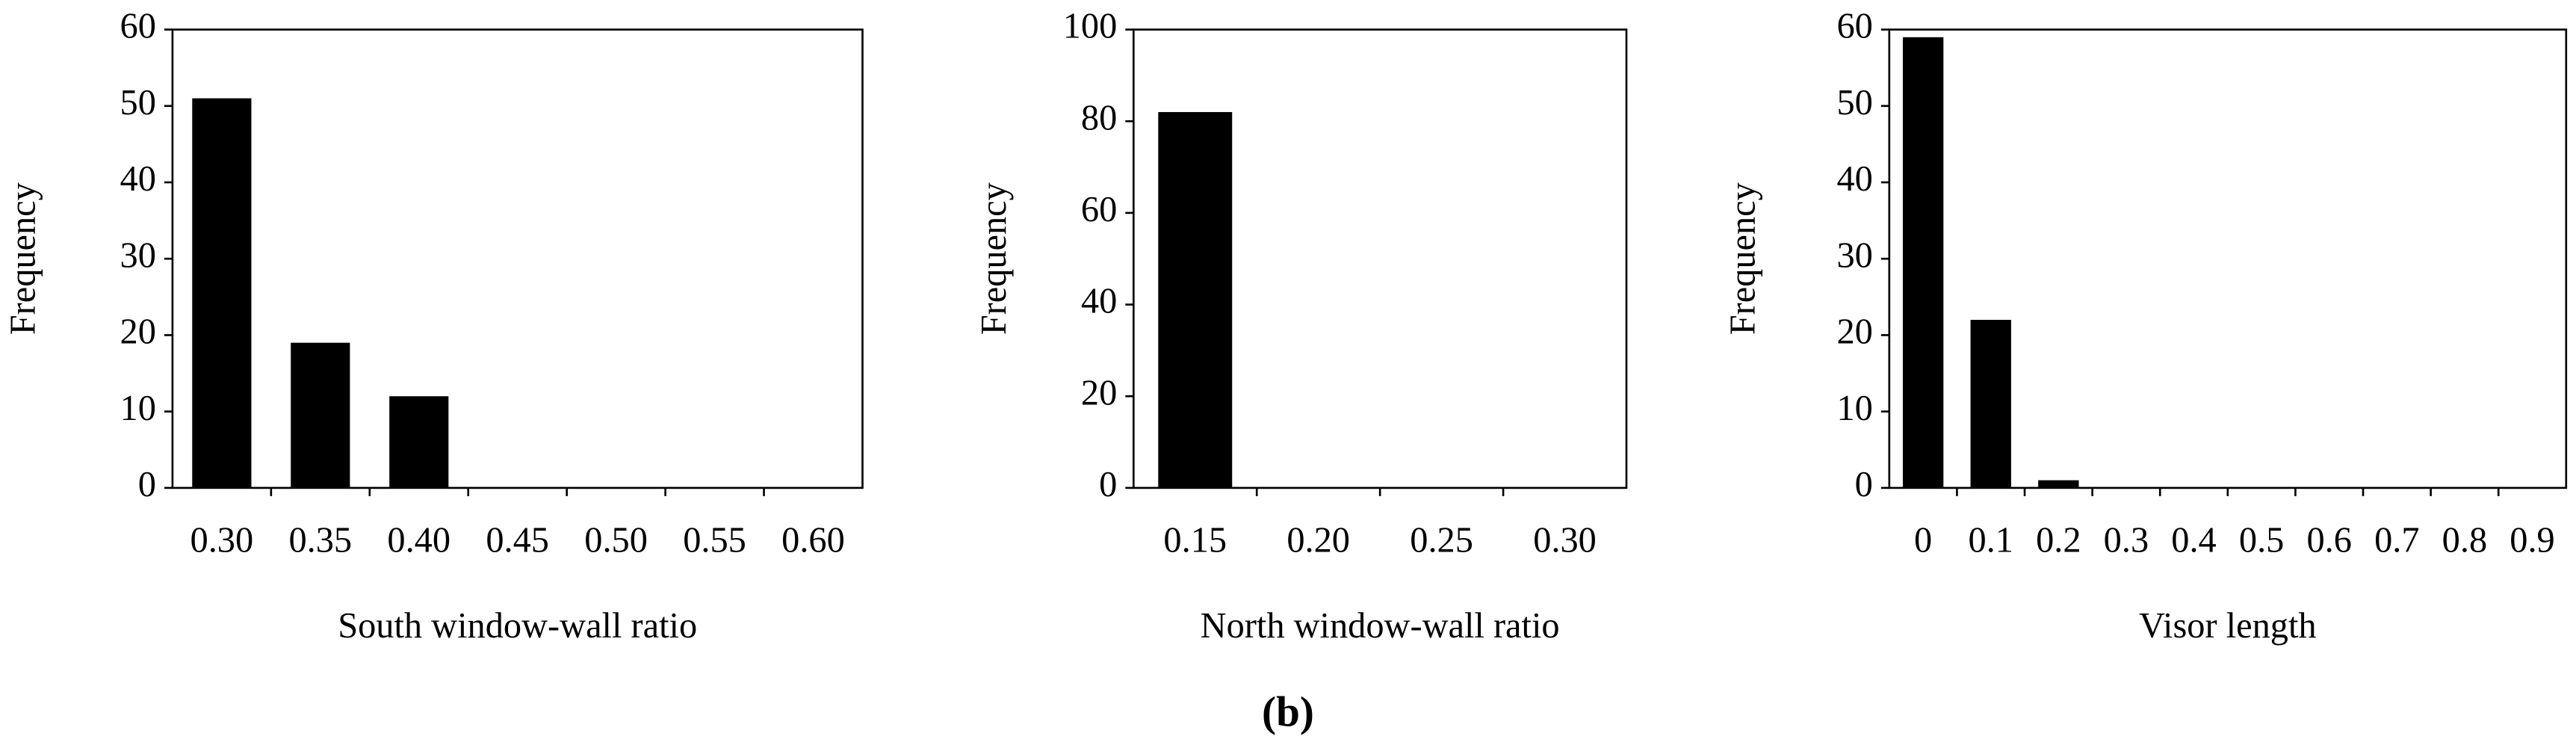 The image size is (2576, 754). What do you see at coordinates (2464, 540) in the screenshot?
I see `x-tick-label: 0.8` at bounding box center [2464, 540].